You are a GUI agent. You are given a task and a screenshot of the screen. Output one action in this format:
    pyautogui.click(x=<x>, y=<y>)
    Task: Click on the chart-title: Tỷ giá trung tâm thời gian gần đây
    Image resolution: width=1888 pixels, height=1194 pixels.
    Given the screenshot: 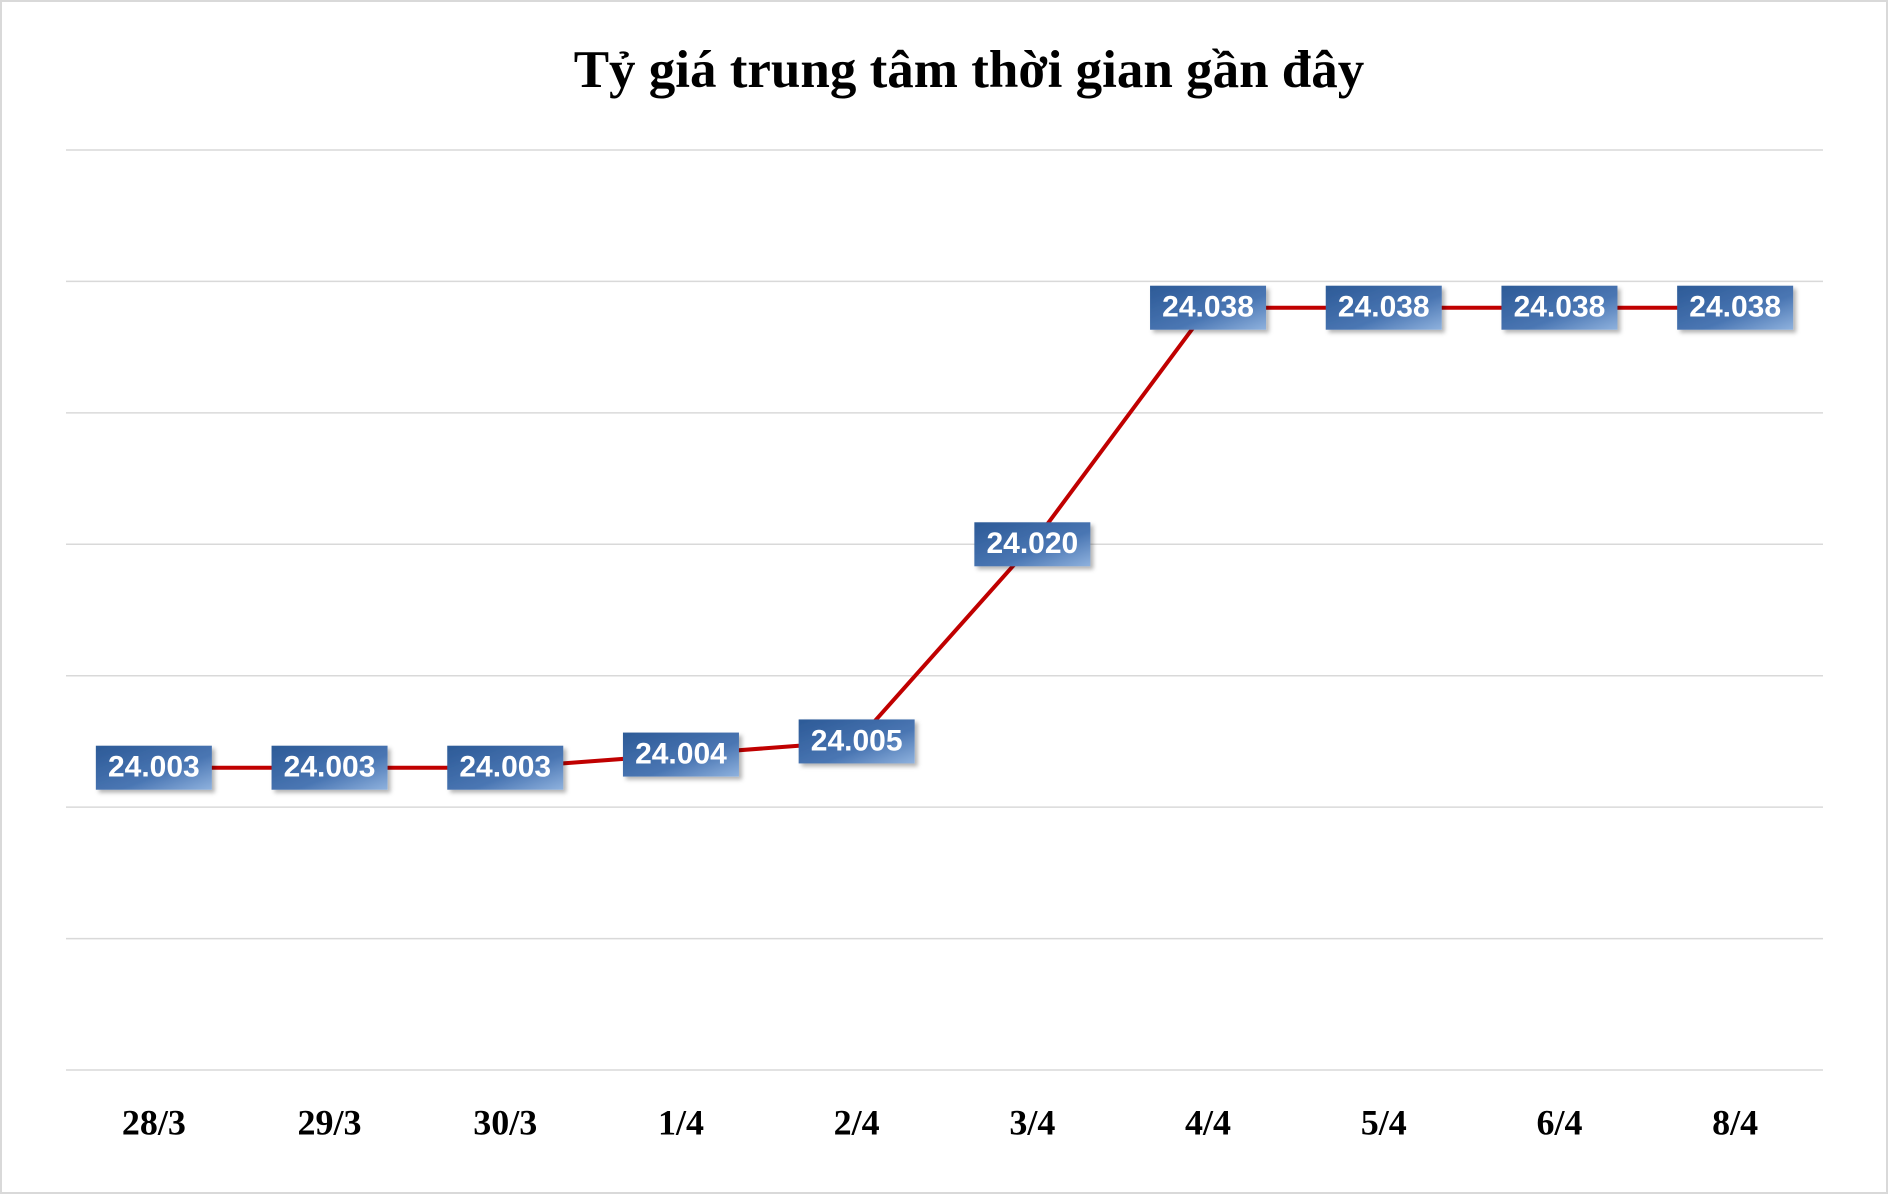 What is the action you would take?
    pyautogui.click(x=969, y=70)
    